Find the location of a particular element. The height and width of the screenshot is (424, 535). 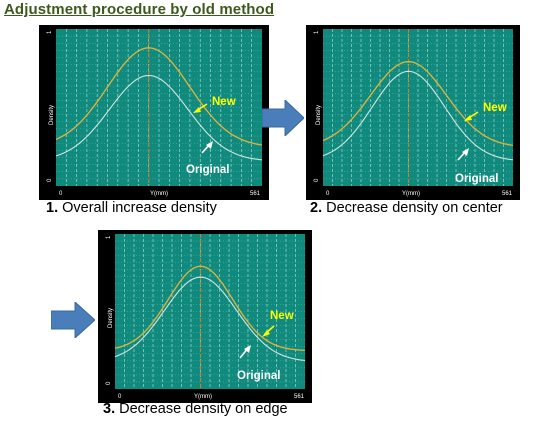

step-caption-3: 3. Decrease density on edge is located at coordinates (195, 409).